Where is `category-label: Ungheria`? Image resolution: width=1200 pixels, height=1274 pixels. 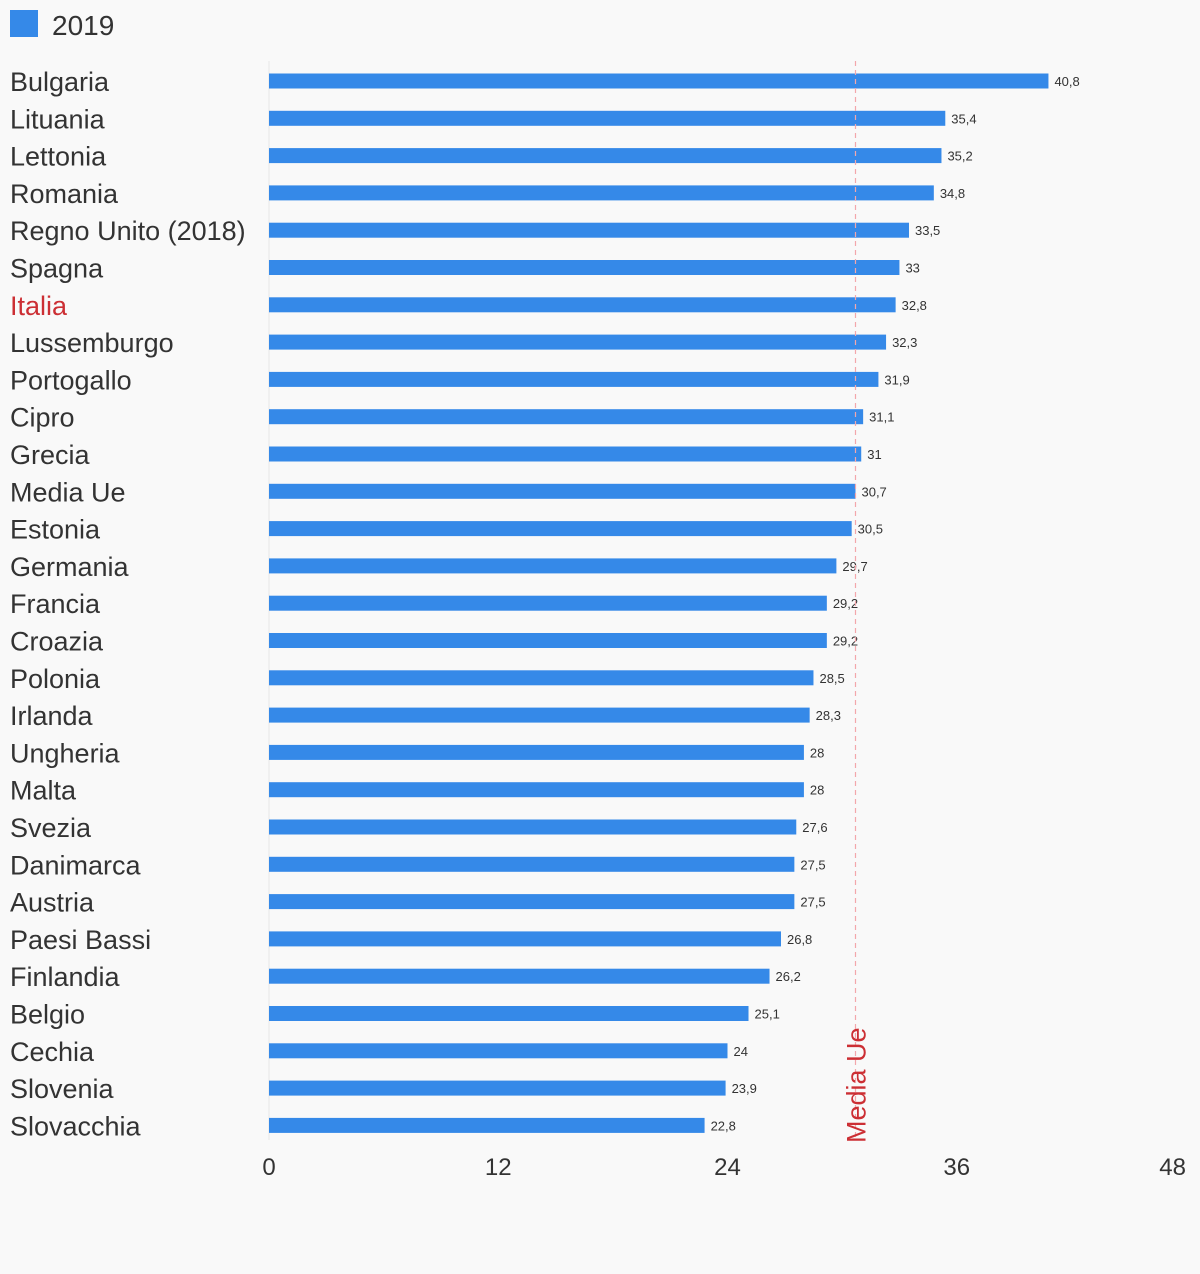 category-label: Ungheria is located at coordinates (65, 753).